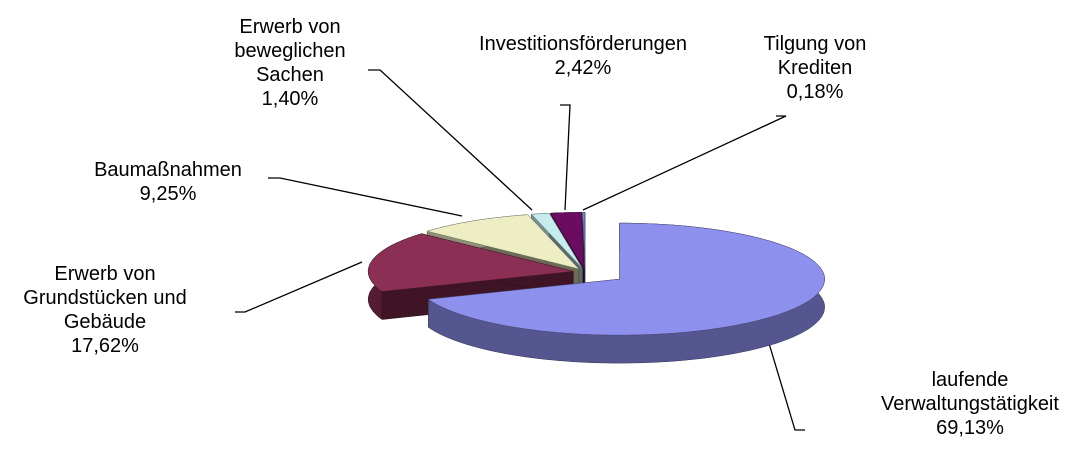 The width and height of the screenshot is (1066, 451). I want to click on value-label: 1,40%, so click(290, 99).